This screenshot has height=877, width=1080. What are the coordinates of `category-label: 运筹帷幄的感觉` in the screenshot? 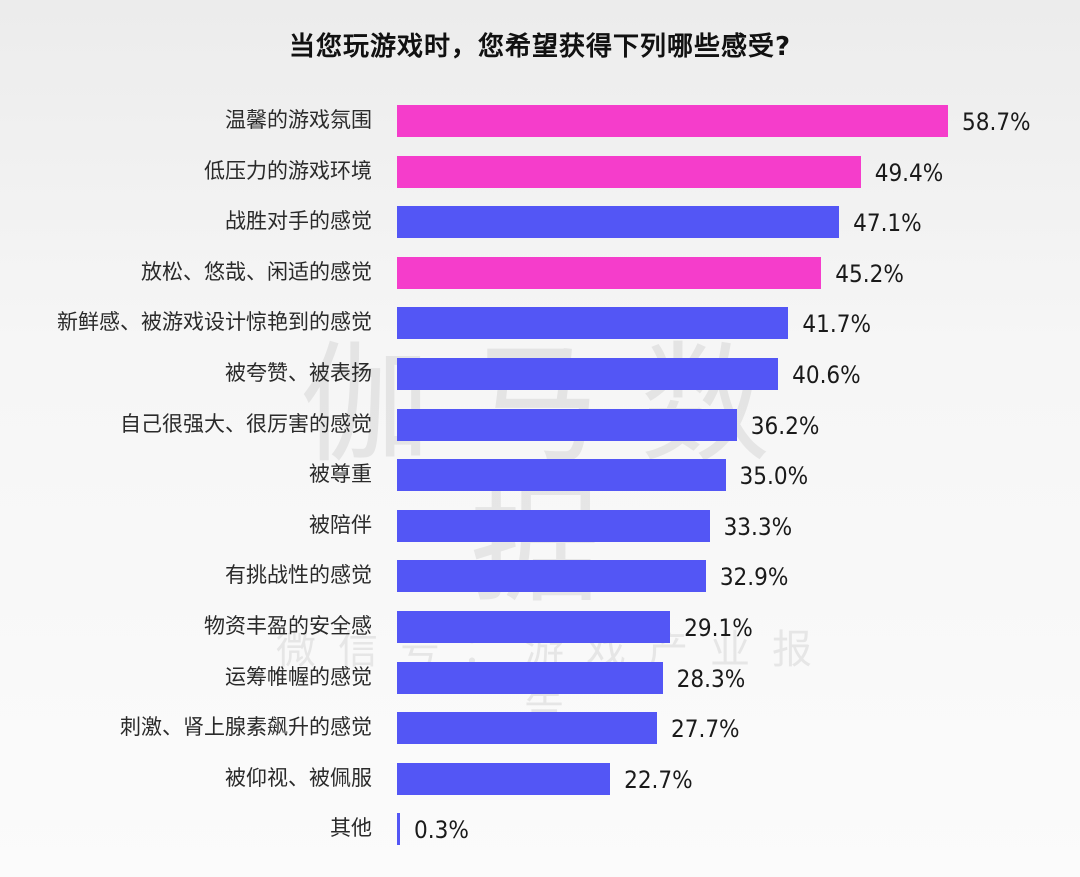 It's located at (298, 676).